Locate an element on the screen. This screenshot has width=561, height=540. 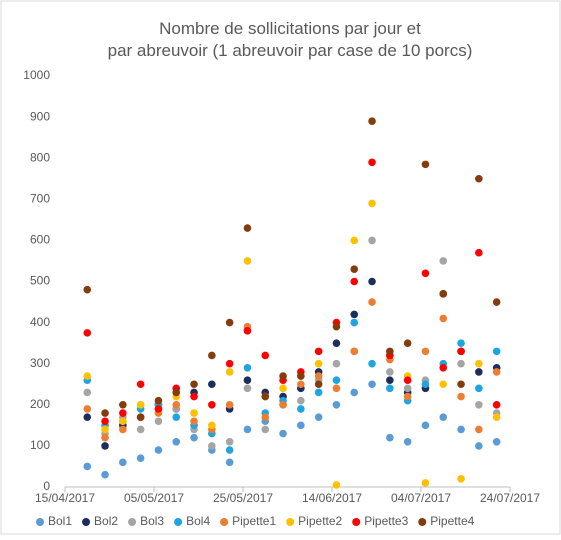
legend-label: Pipette2 is located at coordinates (320, 521).